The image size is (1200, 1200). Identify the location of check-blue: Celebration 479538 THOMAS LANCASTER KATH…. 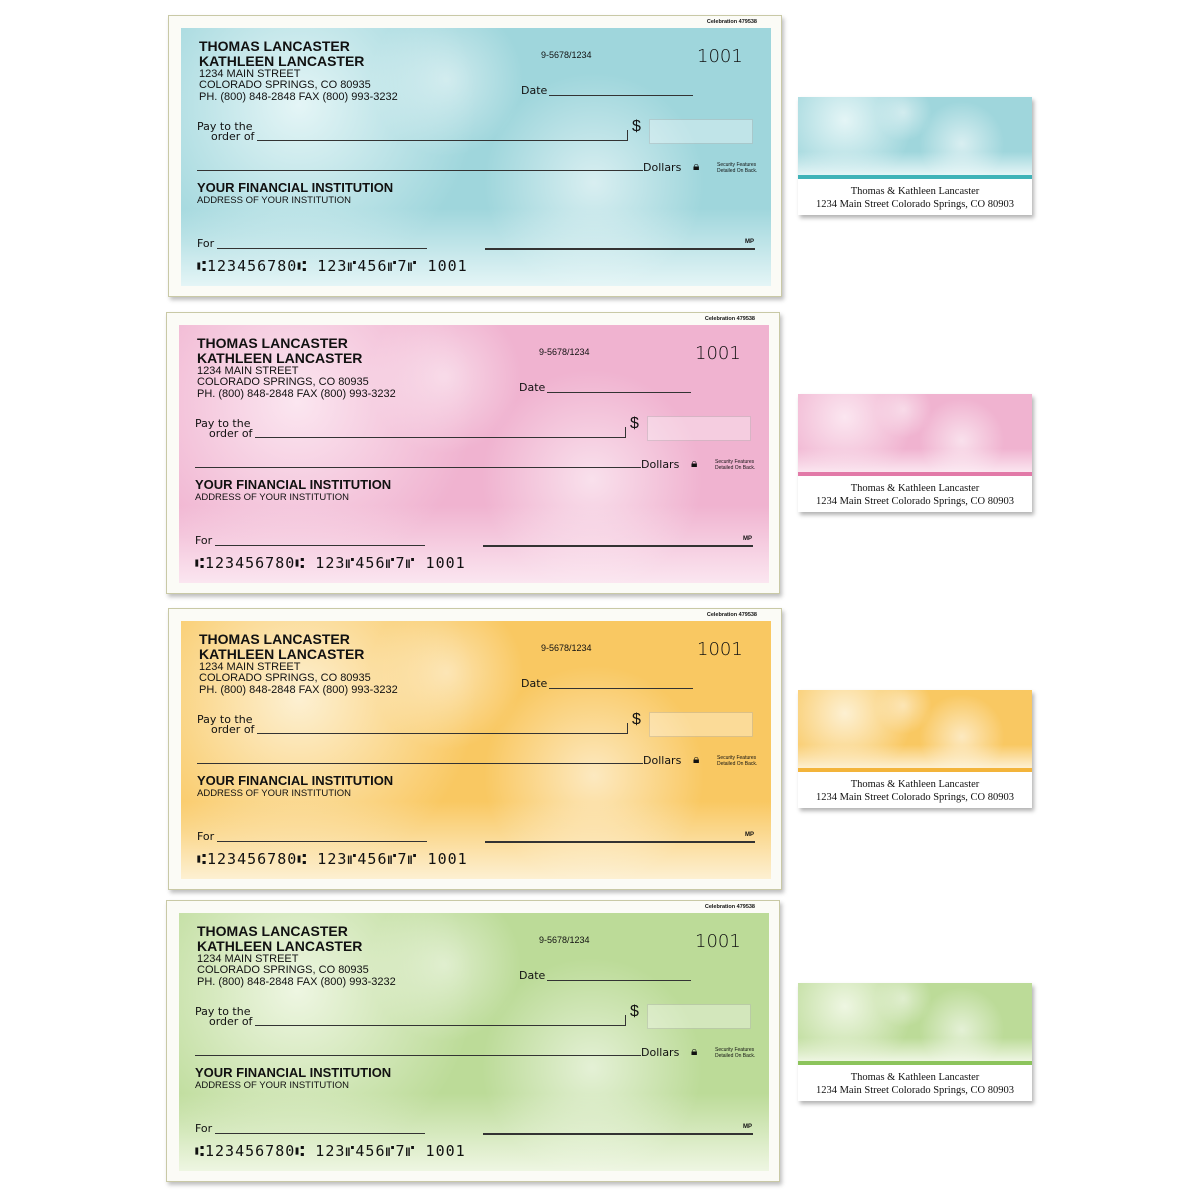
(475, 156).